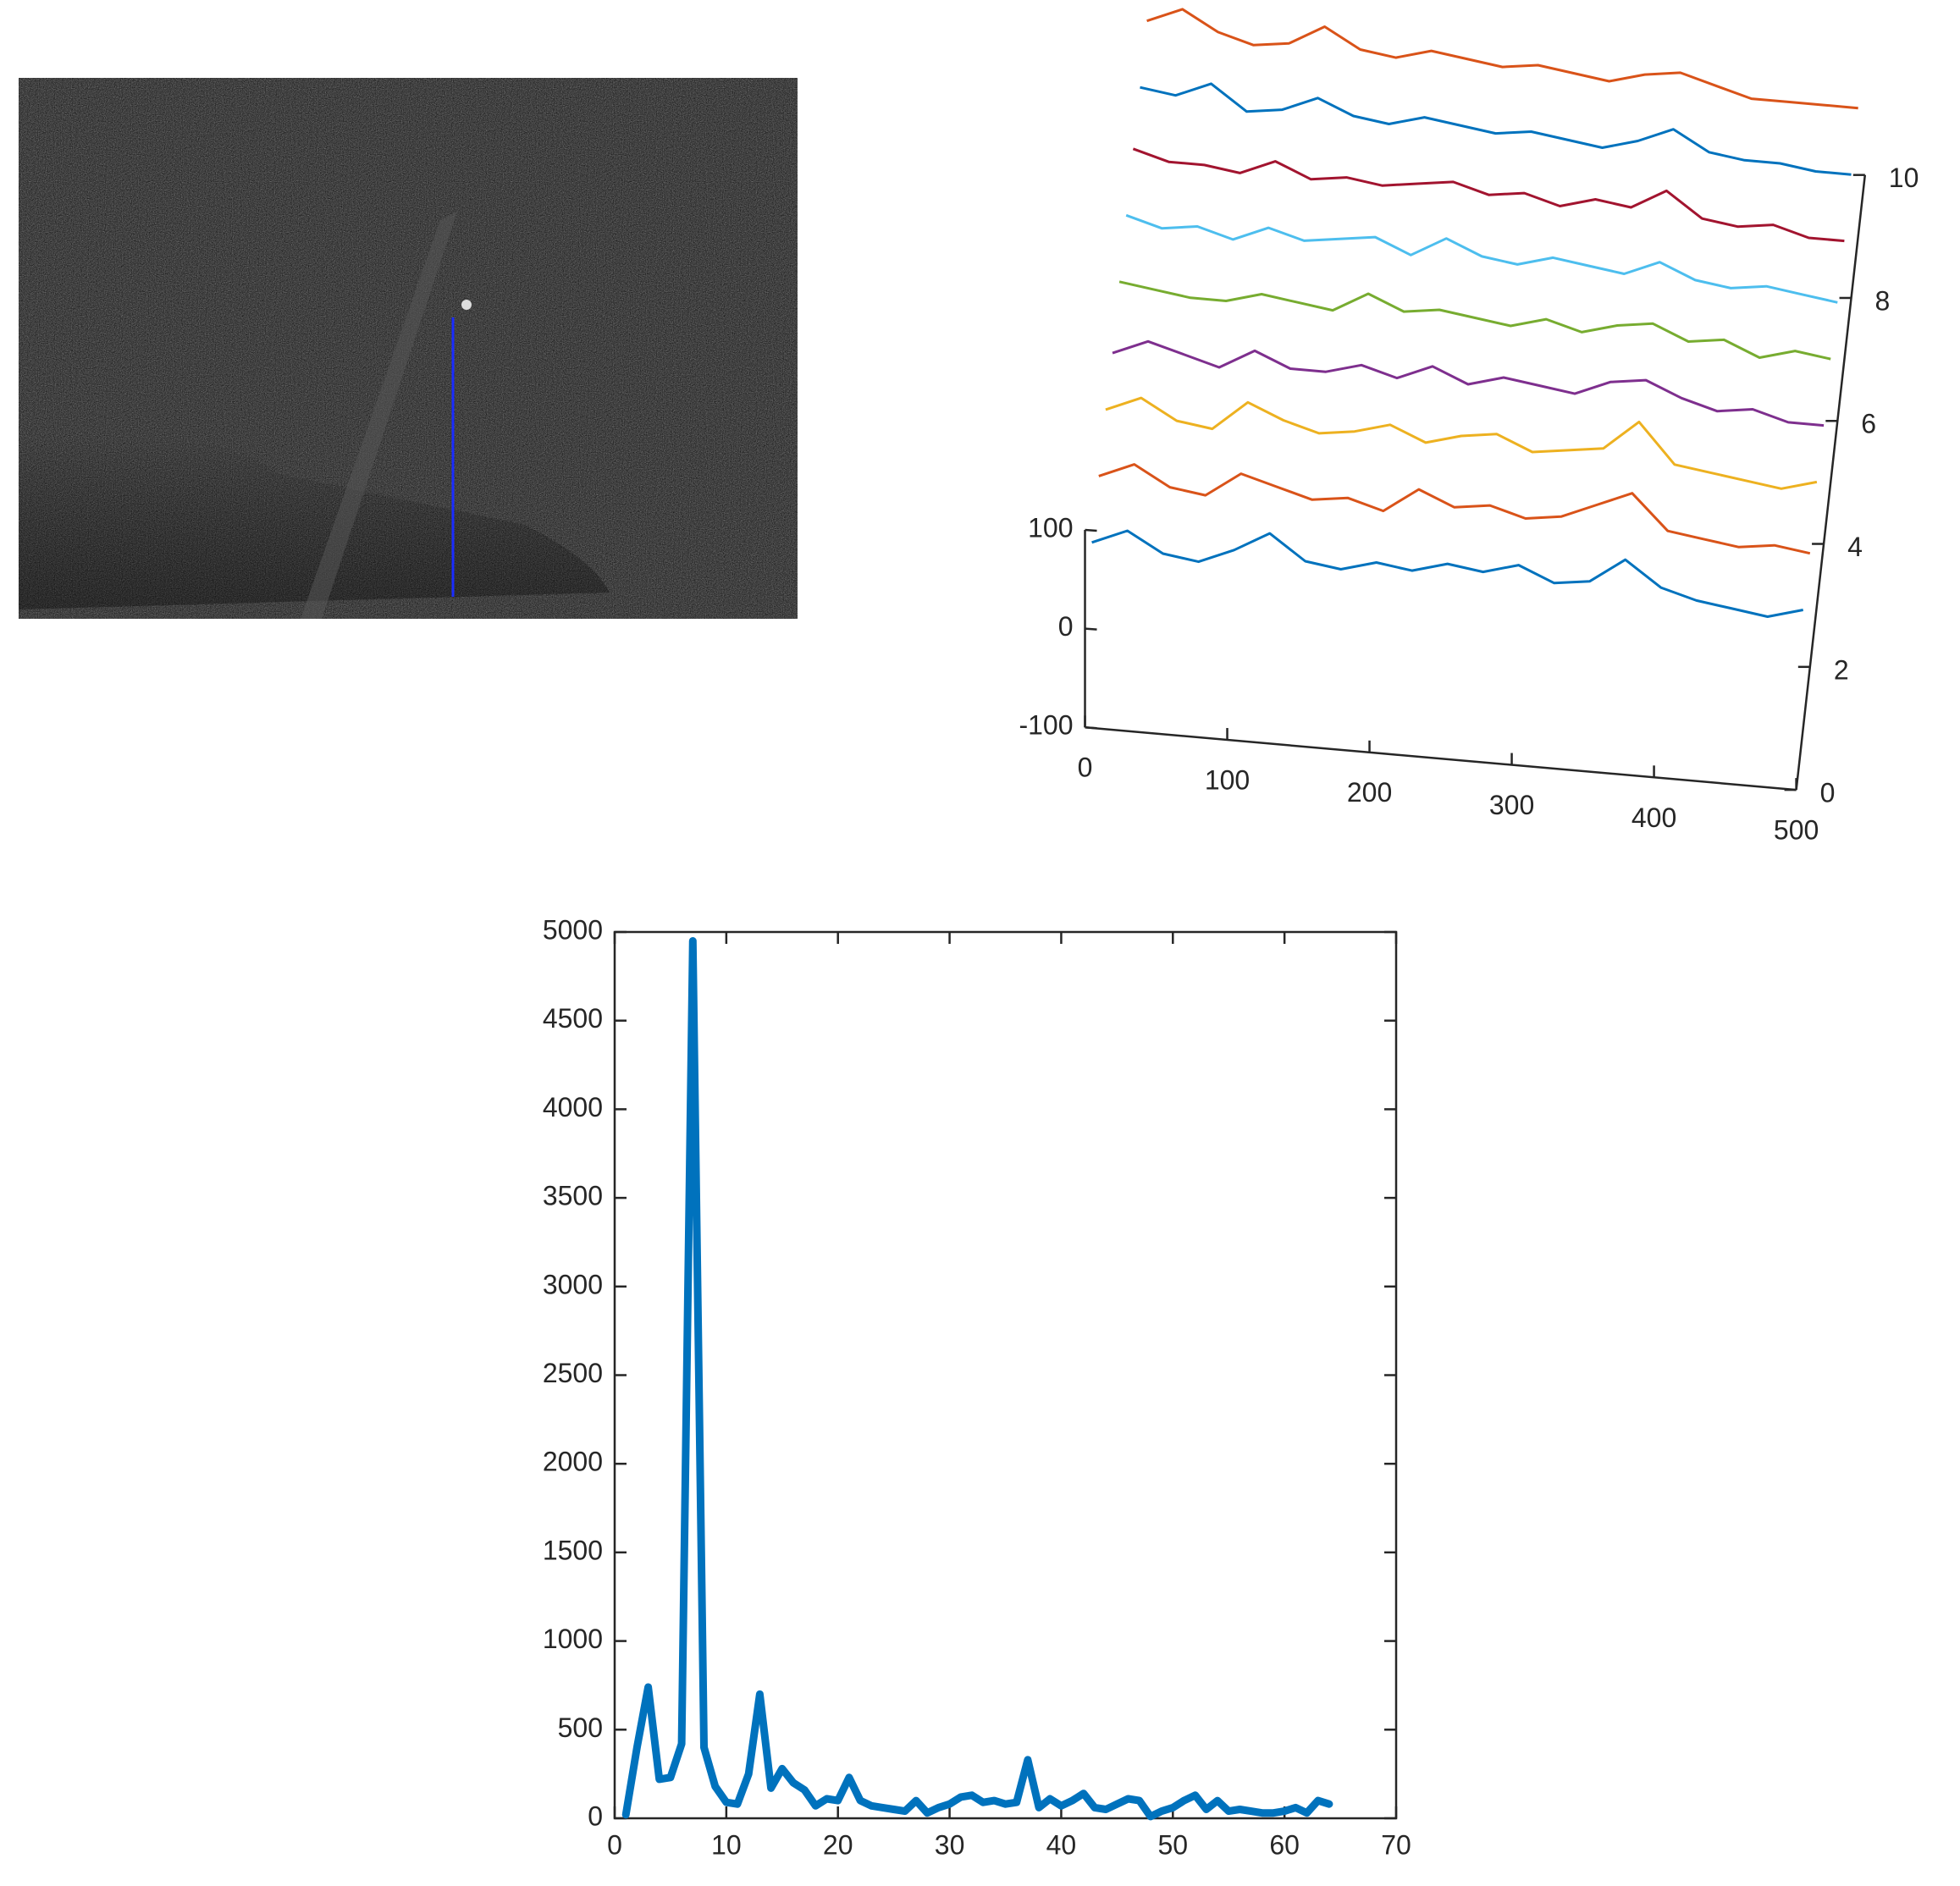  I want to click on z-tick-label: 100, so click(1050, 527).